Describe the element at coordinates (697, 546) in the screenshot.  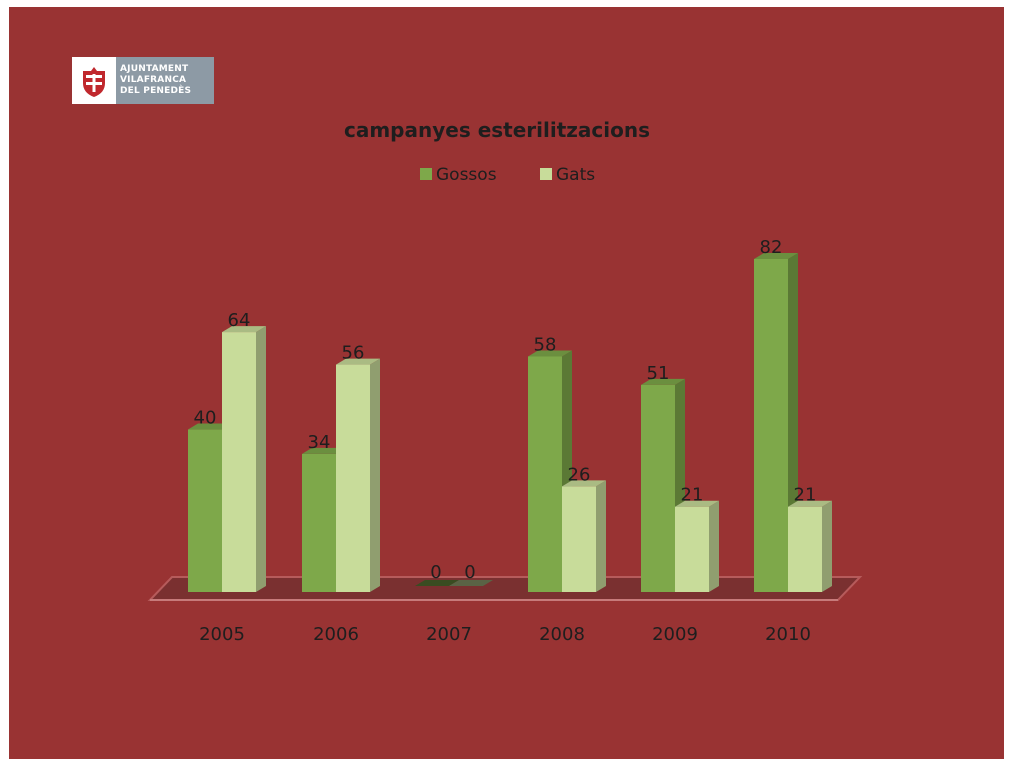
I see `bar-gats-2009` at that location.